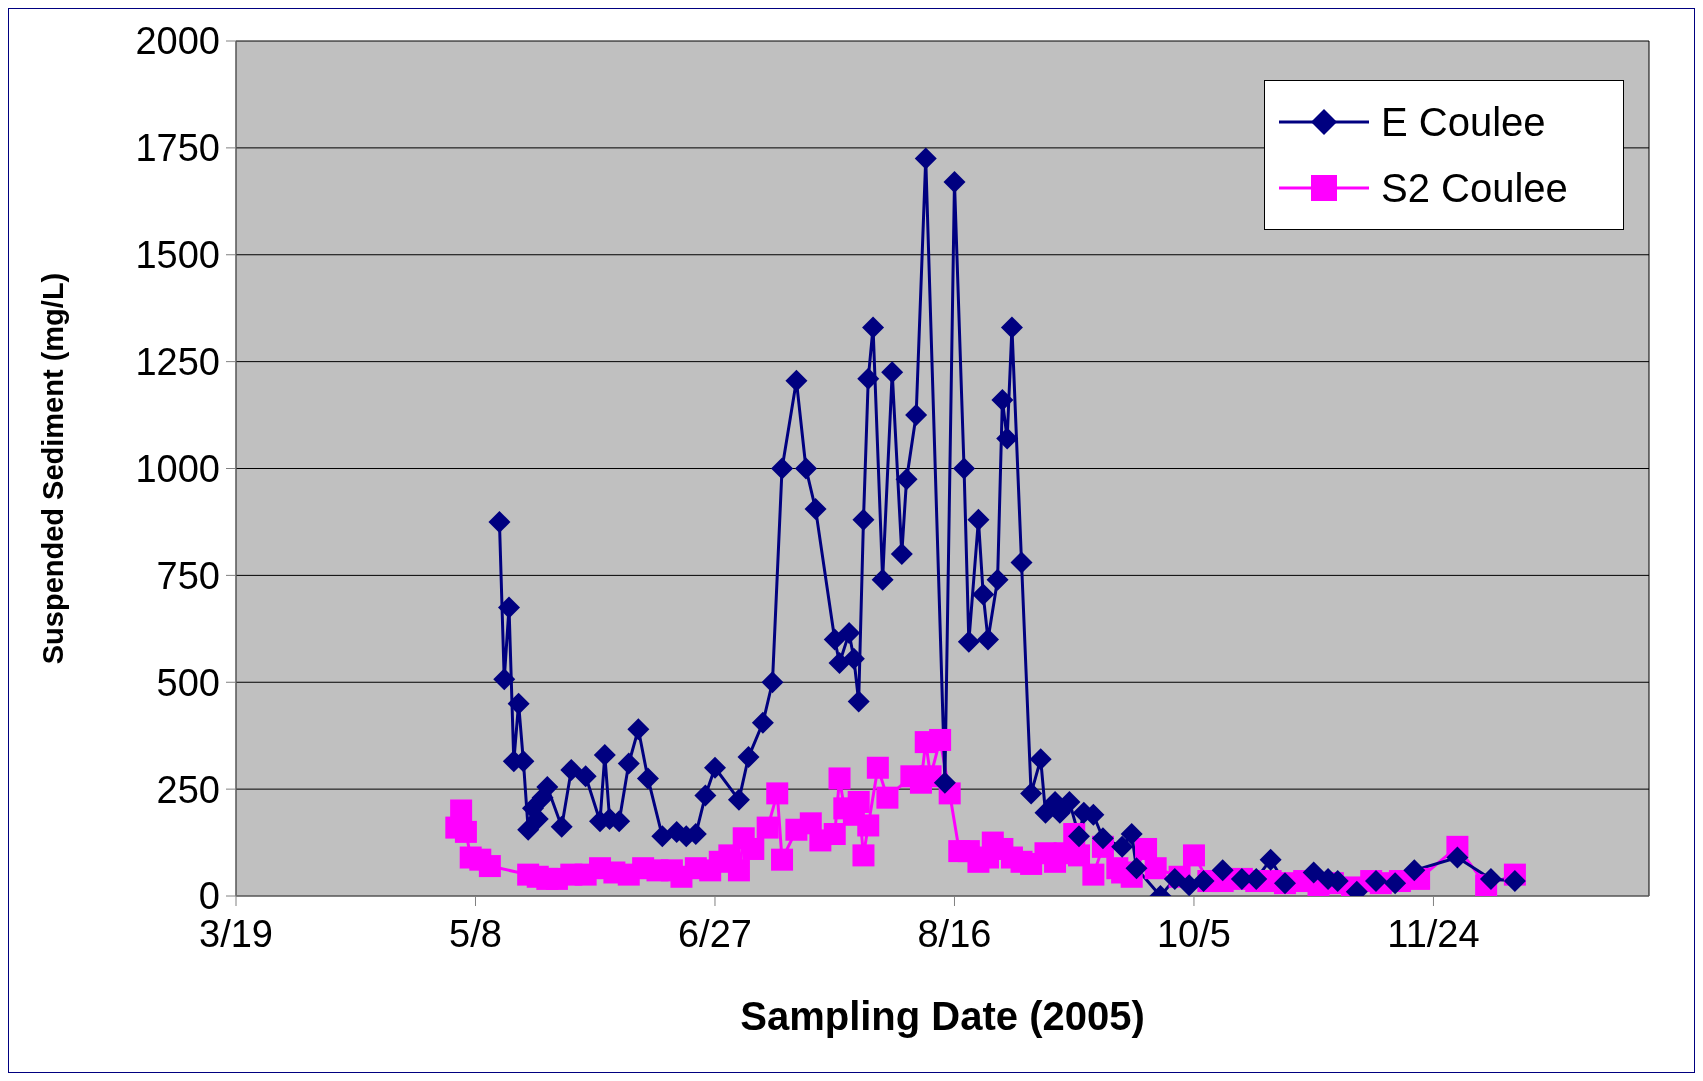 The image size is (1703, 1081). I want to click on y-tick-label: 750, so click(188, 575).